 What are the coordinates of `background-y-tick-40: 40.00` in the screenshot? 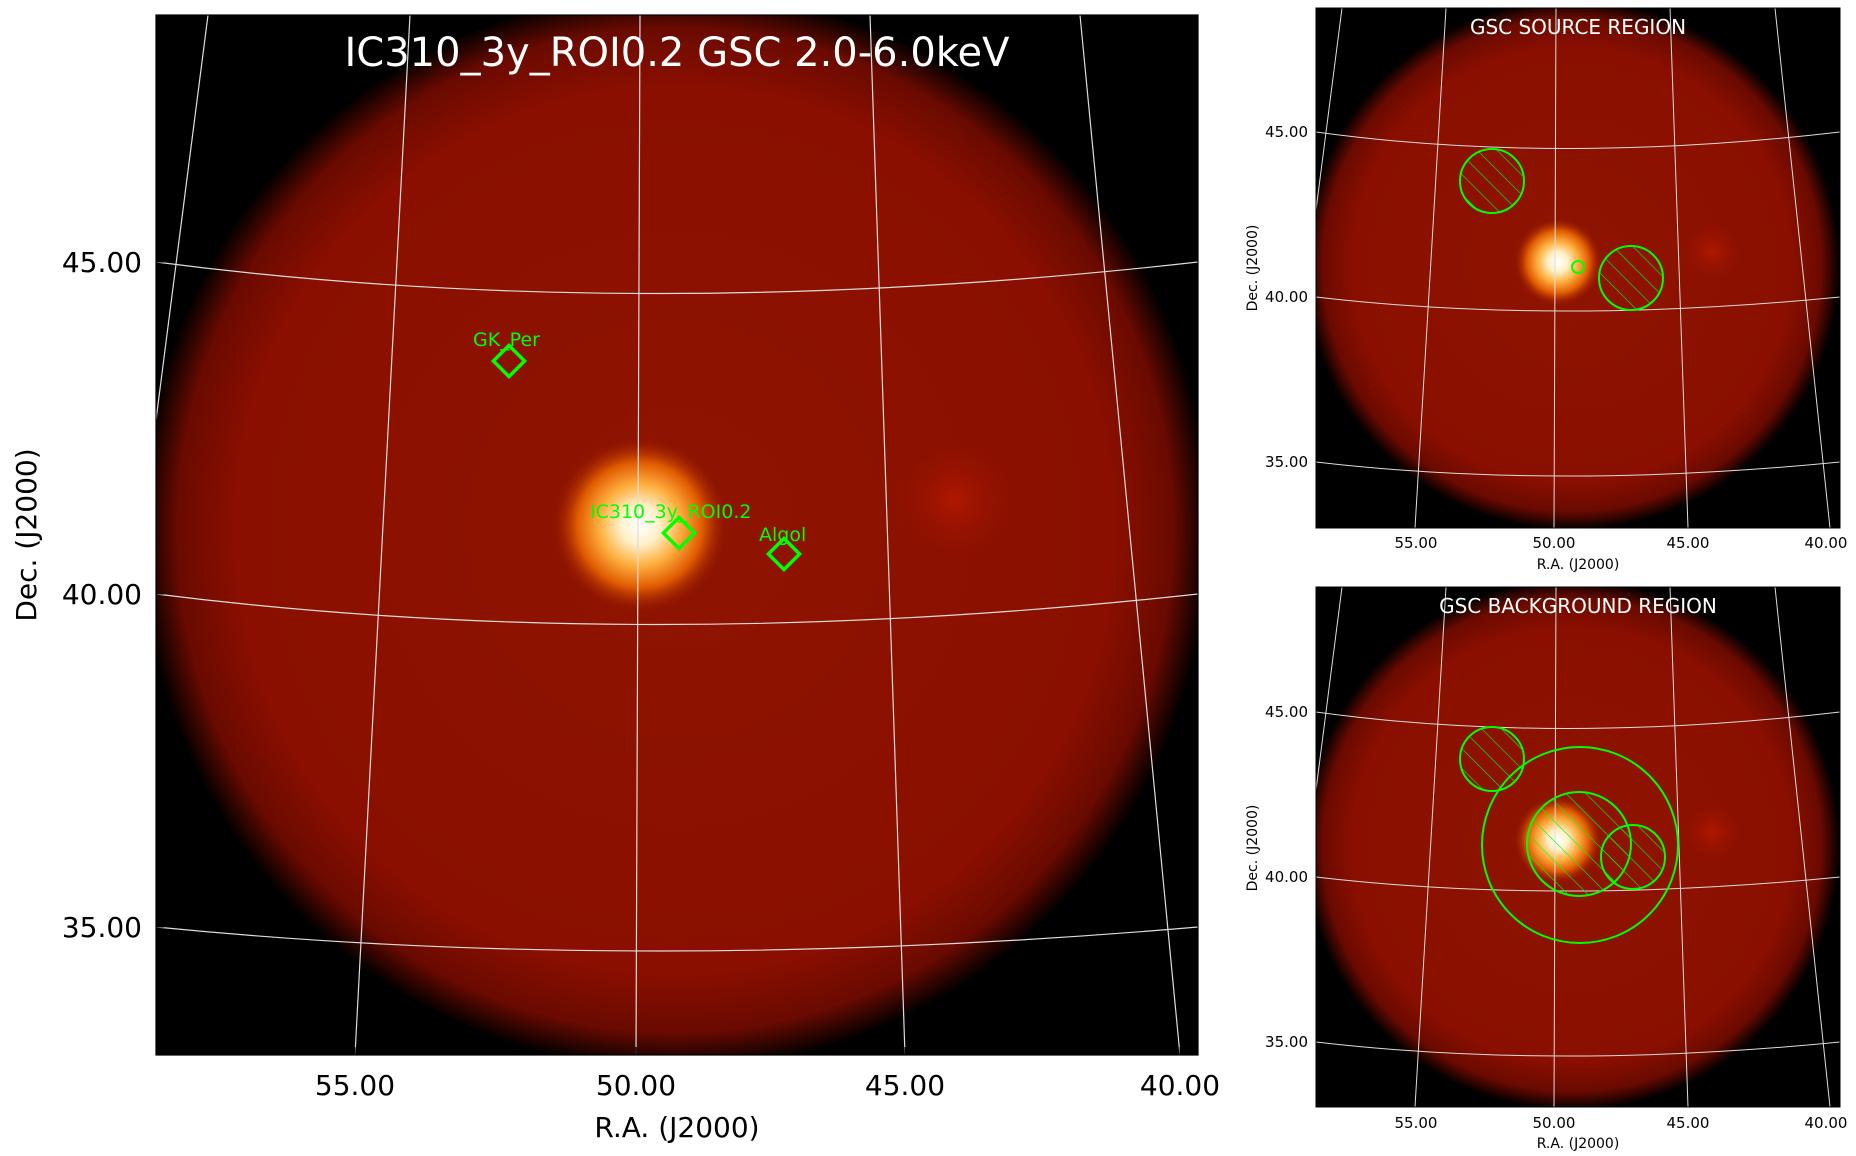 It's located at (1286, 877).